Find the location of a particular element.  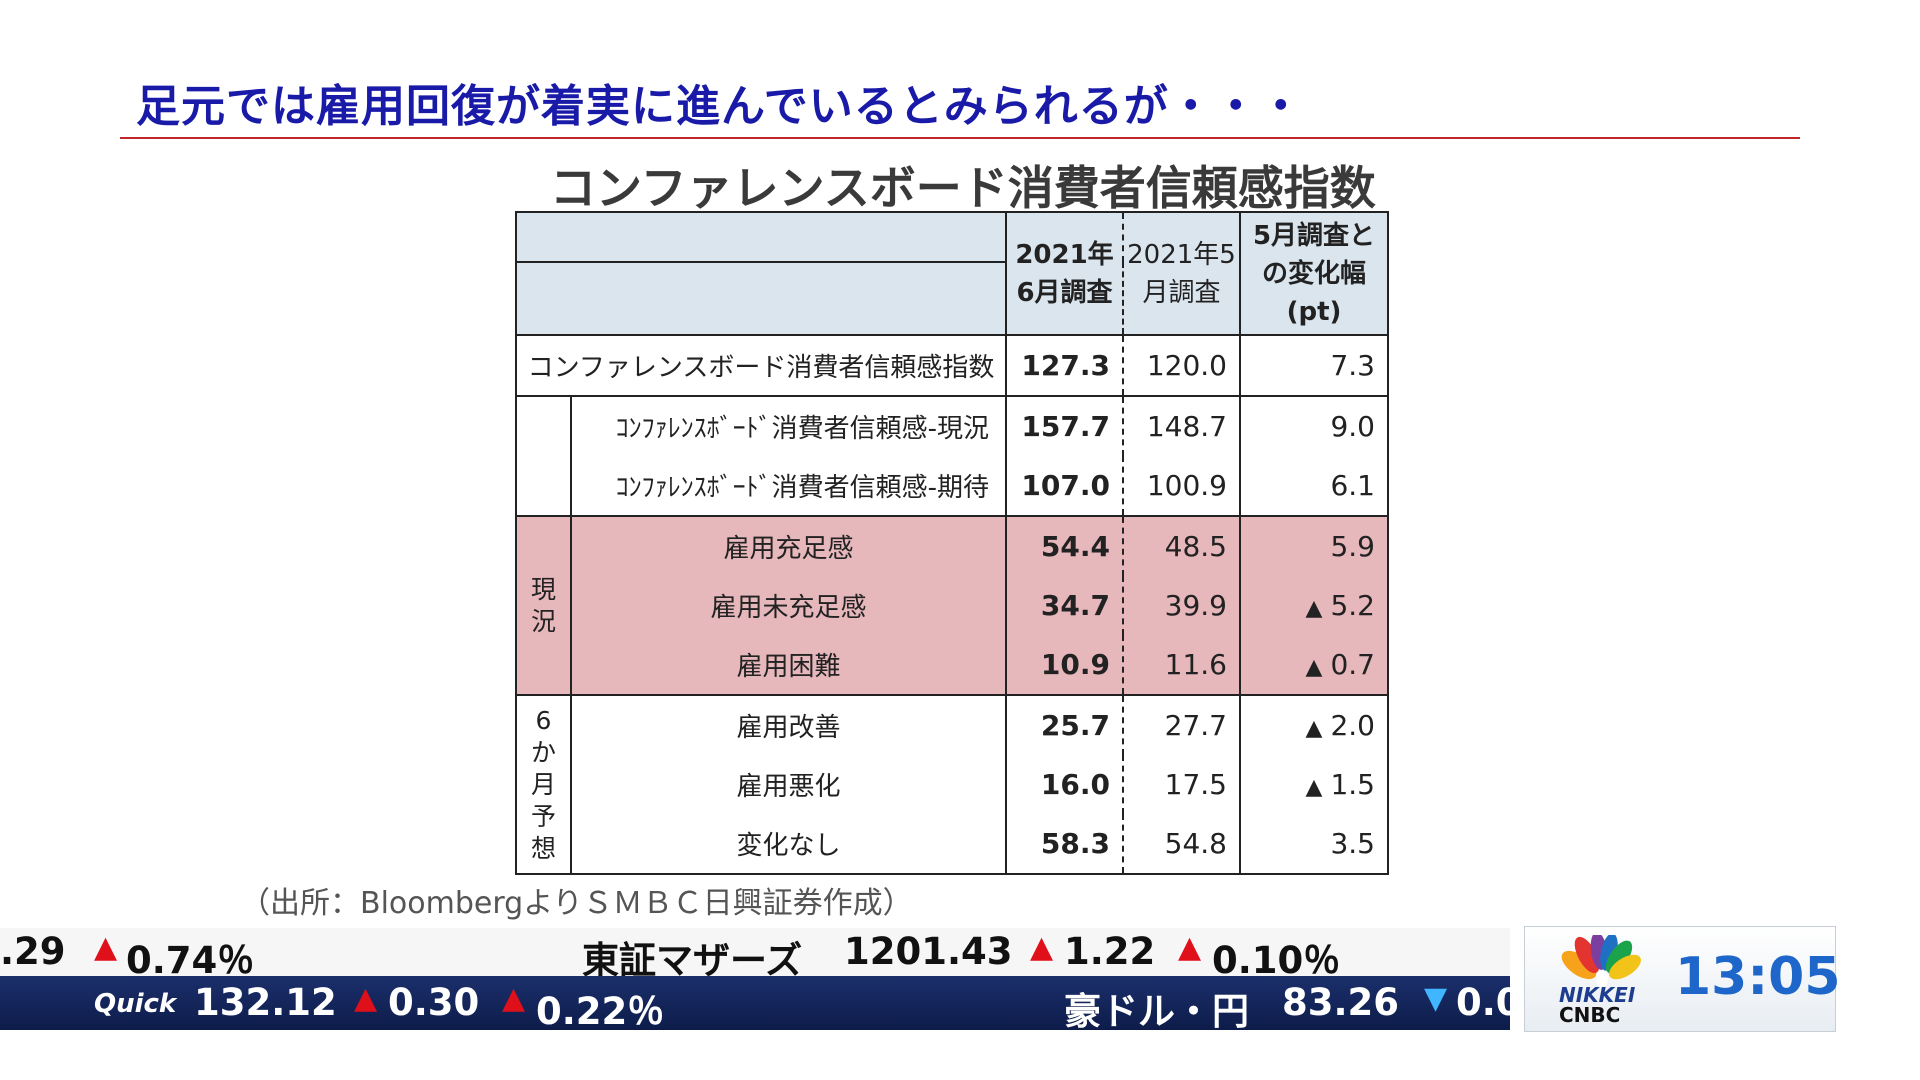

channel-logo-clock: NIKKEI CNBC 13:05 is located at coordinates (1682, 979).